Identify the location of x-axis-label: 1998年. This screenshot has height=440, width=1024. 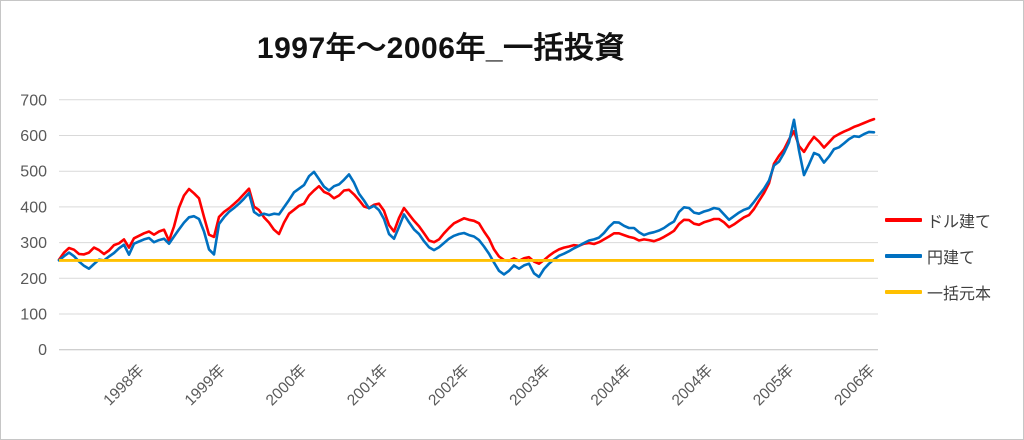
(124, 385).